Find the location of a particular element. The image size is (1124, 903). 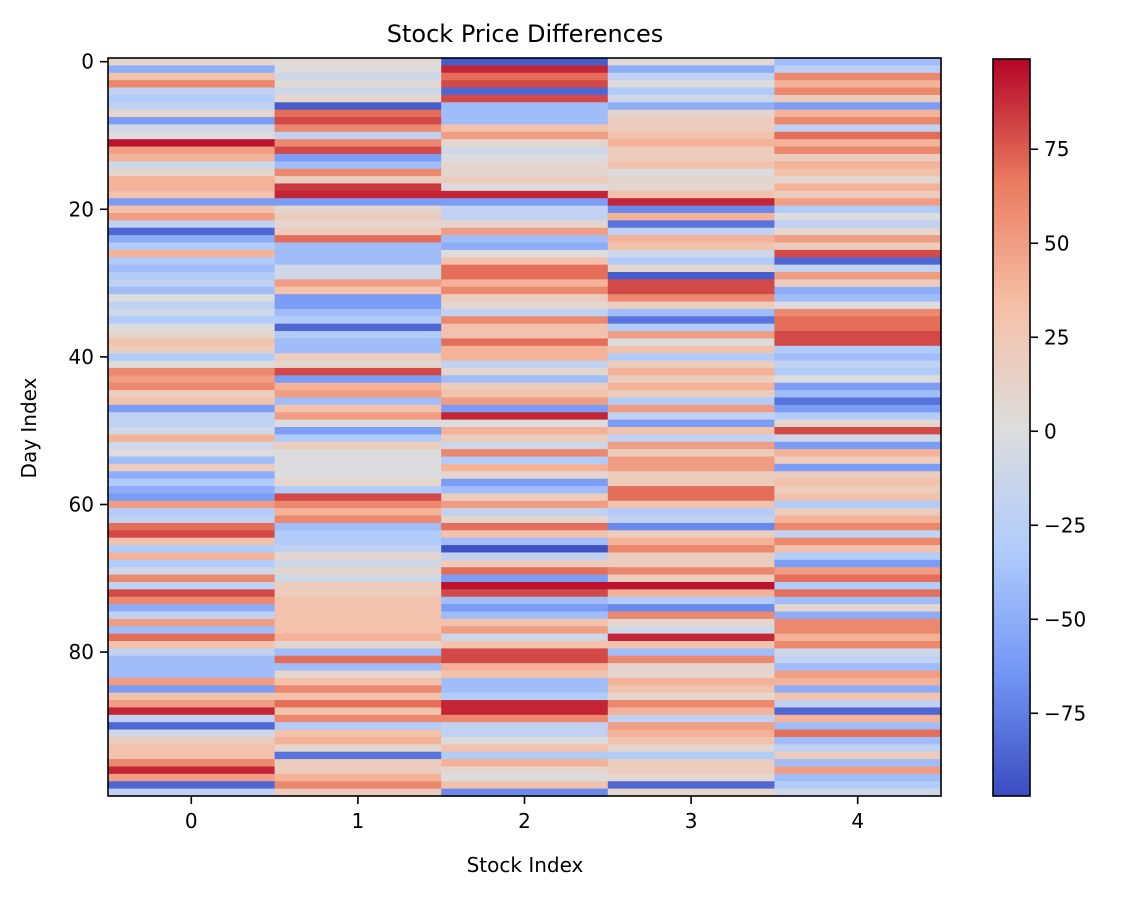

colorbar-tick-label: −50 is located at coordinates (1065, 619).